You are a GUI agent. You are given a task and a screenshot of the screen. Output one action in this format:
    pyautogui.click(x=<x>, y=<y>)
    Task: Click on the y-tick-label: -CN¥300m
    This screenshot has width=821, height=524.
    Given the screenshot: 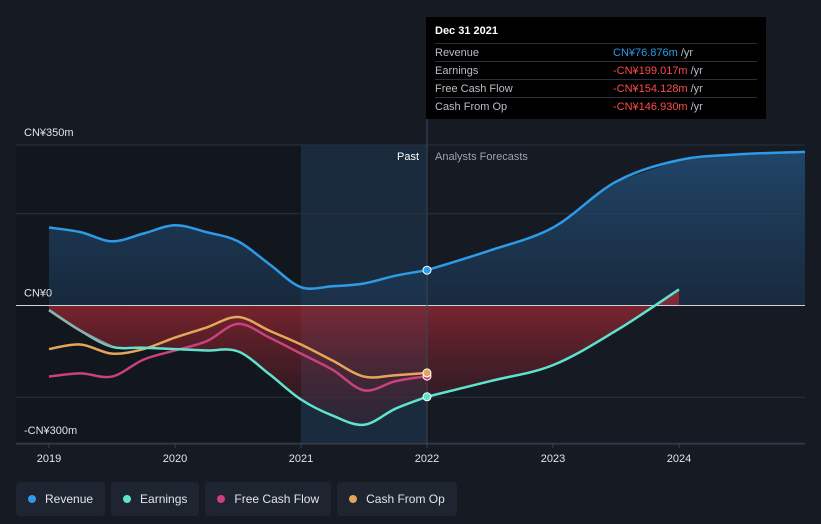 What is the action you would take?
    pyautogui.click(x=50, y=431)
    